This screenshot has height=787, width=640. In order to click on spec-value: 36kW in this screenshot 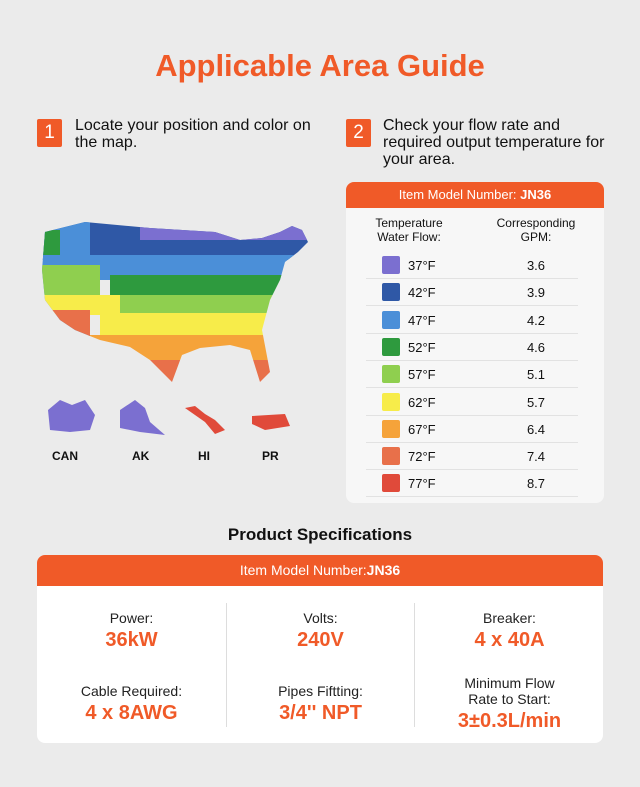, I will do `click(131, 640)`.